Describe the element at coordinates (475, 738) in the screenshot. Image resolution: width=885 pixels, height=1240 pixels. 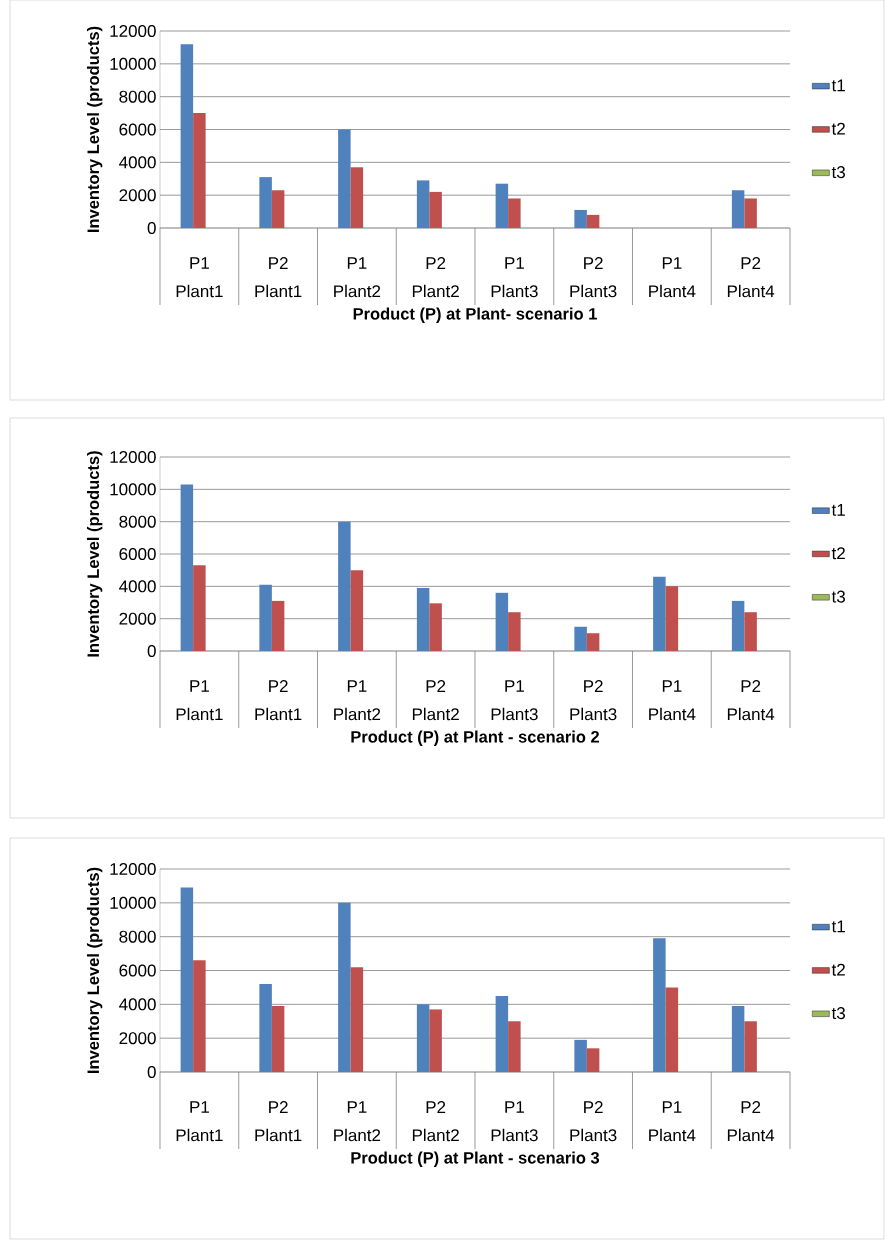
I see `x-axis-title: Product (P) at Plant - scenario 2` at that location.